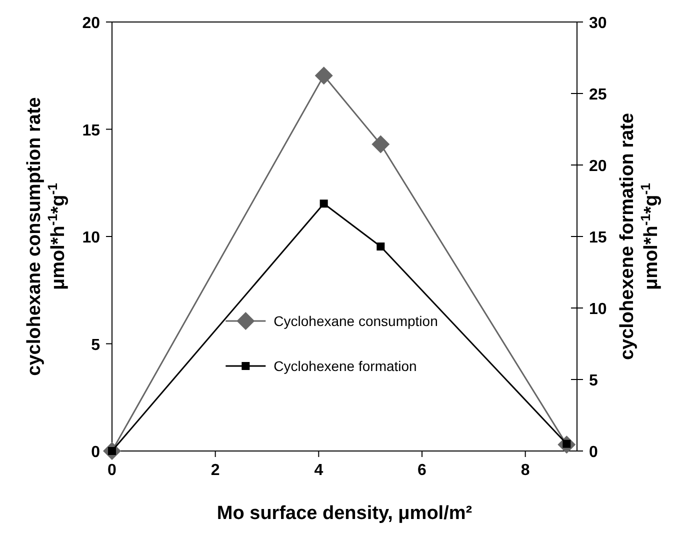 This screenshot has height=541, width=675. What do you see at coordinates (593, 381) in the screenshot?
I see `y2-tick-label: 5` at bounding box center [593, 381].